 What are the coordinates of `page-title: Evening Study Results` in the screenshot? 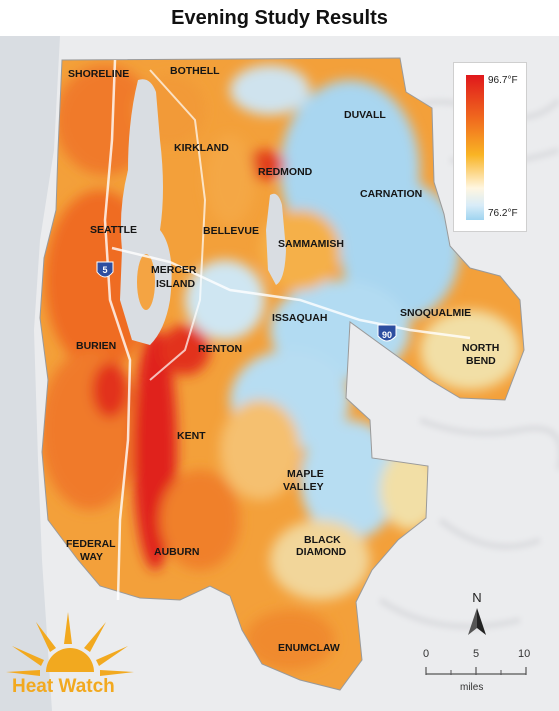 It's located at (279, 18).